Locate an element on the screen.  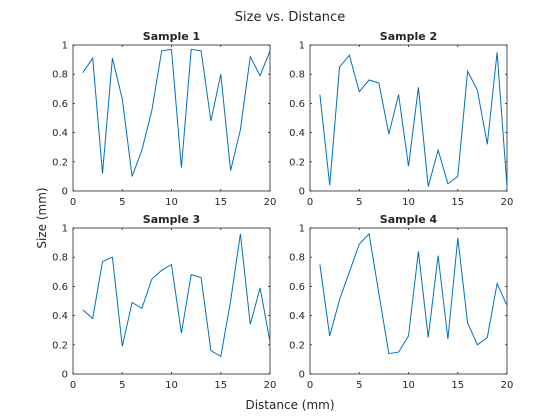
figure-x-label: Distance (mm) is located at coordinates (289, 405).